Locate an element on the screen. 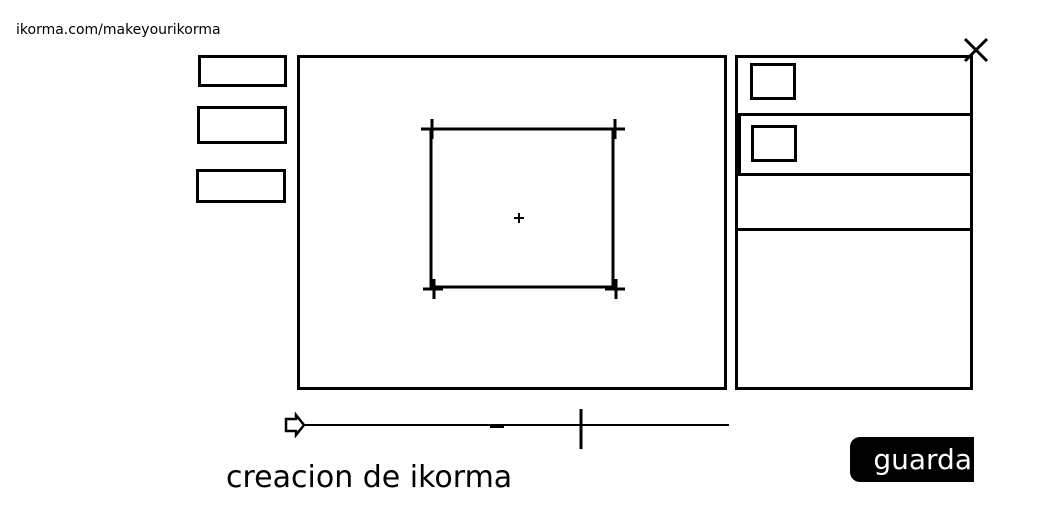 The width and height of the screenshot is (1047, 524). resize-handle-top-left is located at coordinates (431, 129).